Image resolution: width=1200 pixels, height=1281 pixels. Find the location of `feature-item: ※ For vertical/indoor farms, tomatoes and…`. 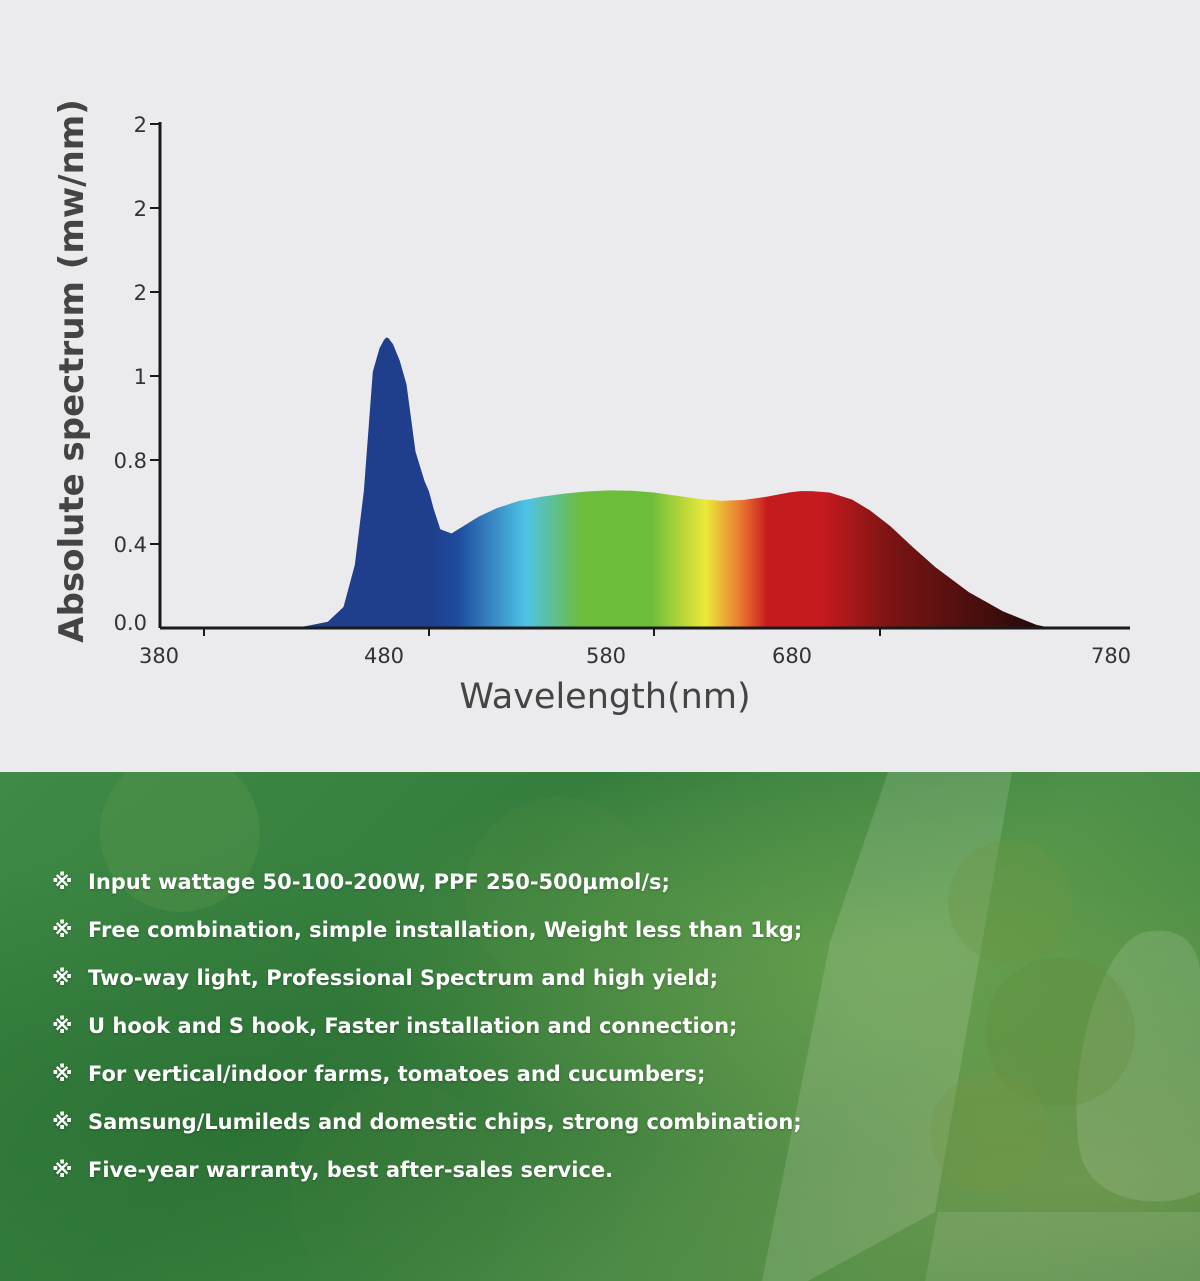

feature-item: ※ For vertical/indoor farms, tomatoes and… is located at coordinates (427, 1080).